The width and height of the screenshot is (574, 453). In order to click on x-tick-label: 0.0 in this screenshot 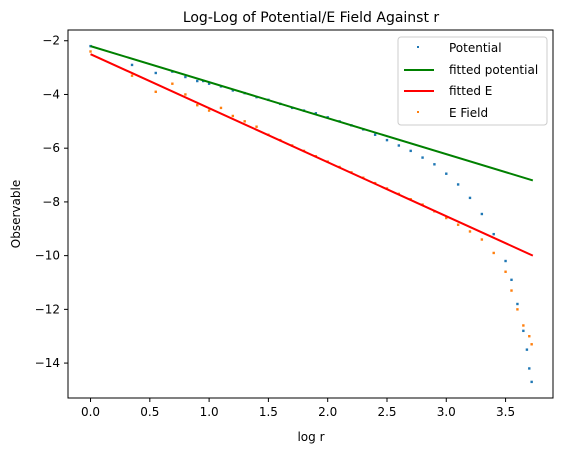, I will do `click(90, 412)`.